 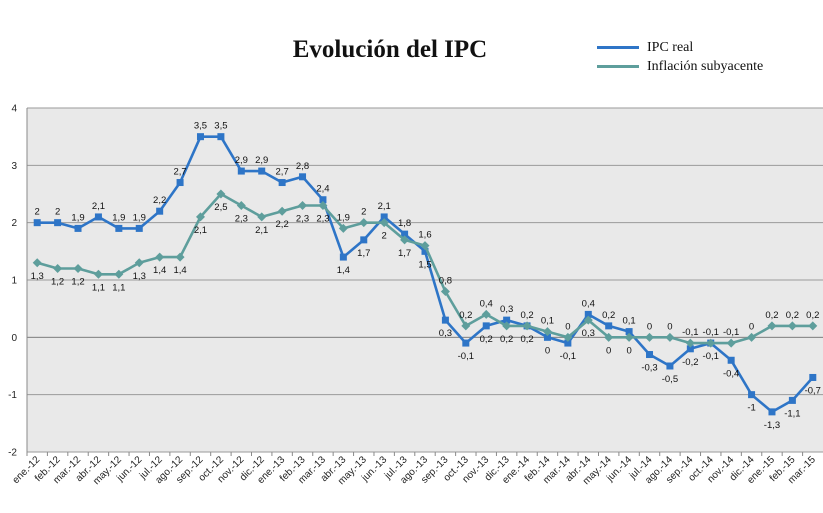 I want to click on legend: IPC real Inflación subyacente, so click(x=680, y=57).